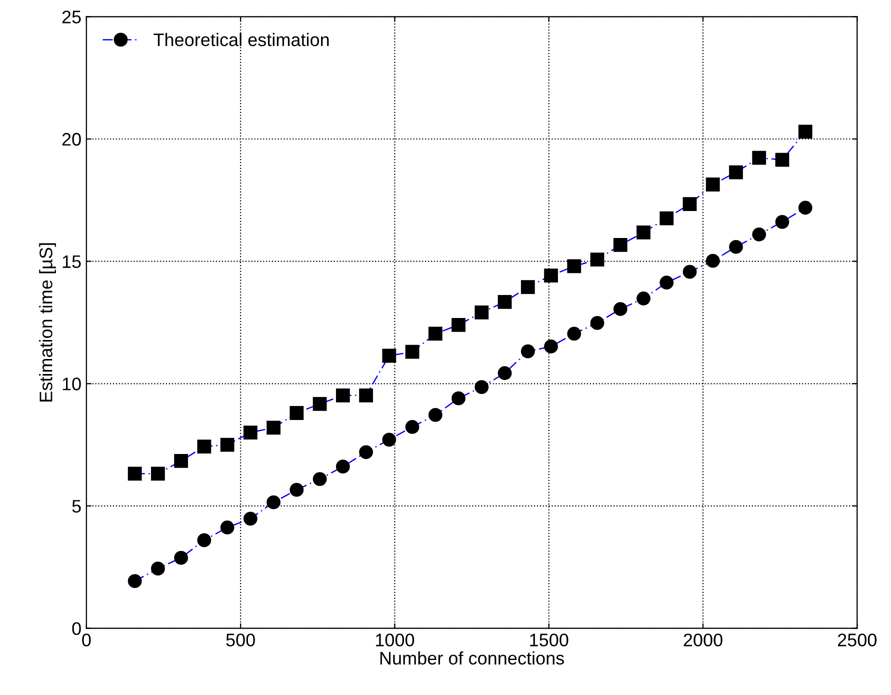 Image resolution: width=891 pixels, height=695 pixels. I want to click on legend-label: Theoretical estimation, so click(241, 39).